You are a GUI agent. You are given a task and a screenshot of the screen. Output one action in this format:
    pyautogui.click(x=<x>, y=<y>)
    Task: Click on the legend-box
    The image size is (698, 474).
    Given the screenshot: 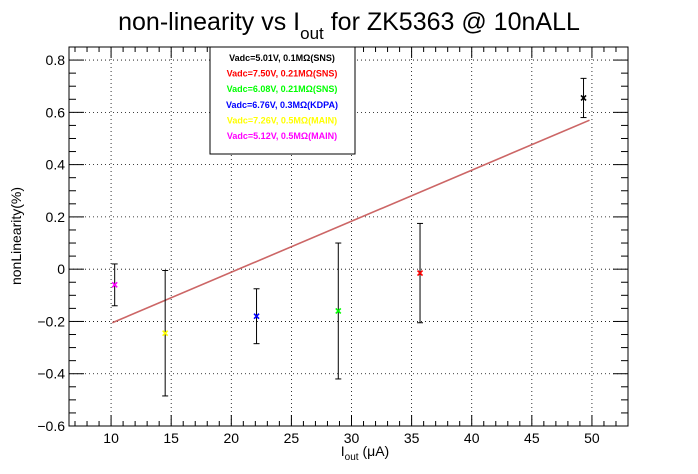 What is the action you would take?
    pyautogui.click(x=282, y=100)
    